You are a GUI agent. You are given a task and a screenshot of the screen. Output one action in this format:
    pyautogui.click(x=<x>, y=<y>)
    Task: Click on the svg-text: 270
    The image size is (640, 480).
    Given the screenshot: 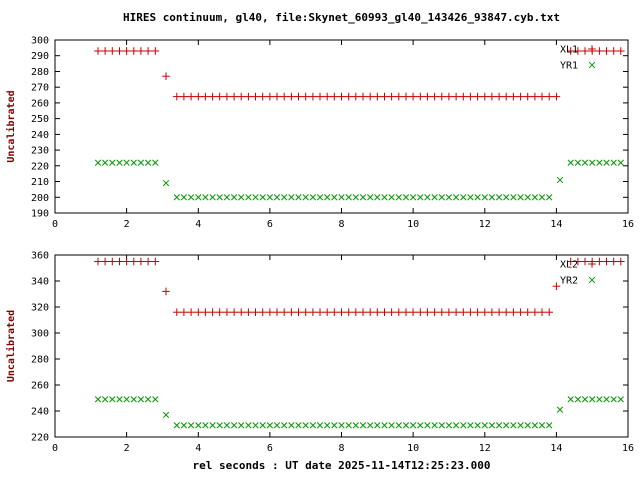 What is the action you would take?
    pyautogui.click(x=40, y=88)
    